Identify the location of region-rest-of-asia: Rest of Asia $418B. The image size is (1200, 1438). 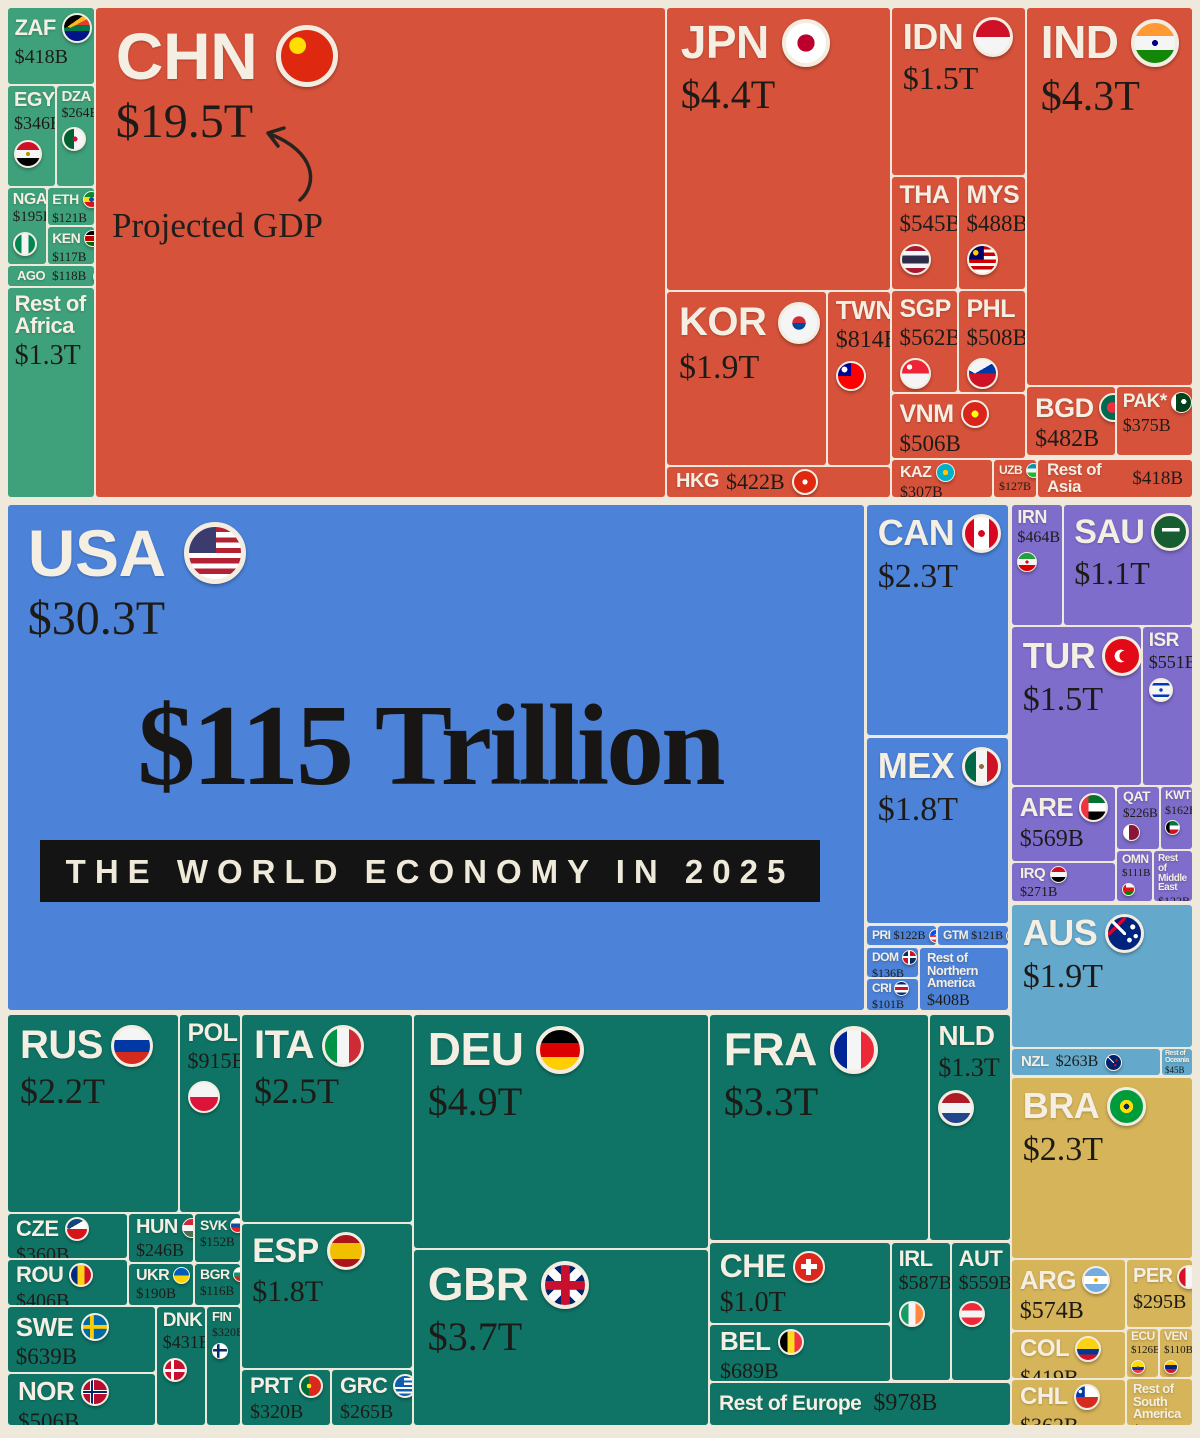
(1115, 478).